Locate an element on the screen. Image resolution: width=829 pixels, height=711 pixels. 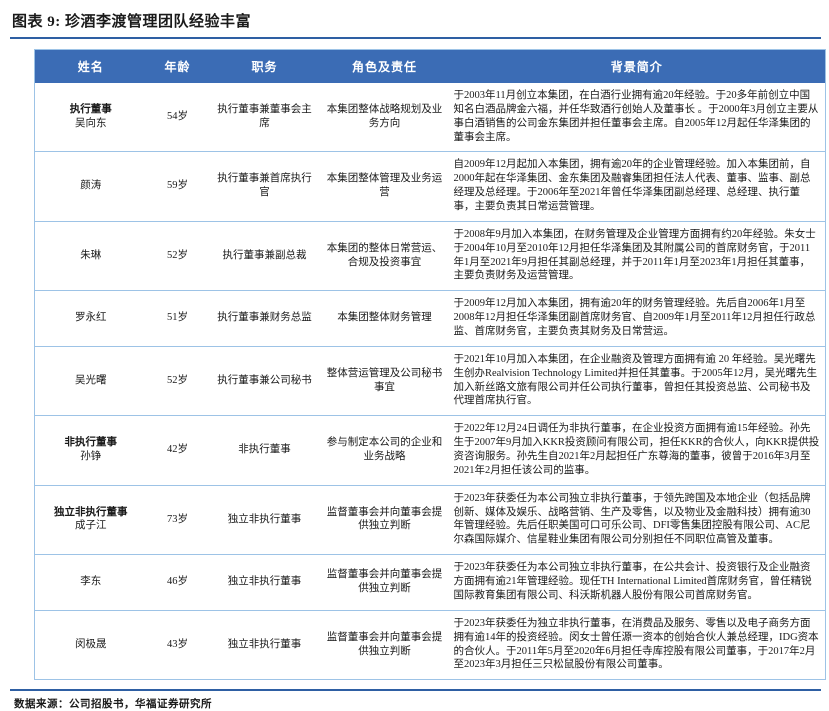
name-cell: 吴光曙 is located at coordinates (90, 380).